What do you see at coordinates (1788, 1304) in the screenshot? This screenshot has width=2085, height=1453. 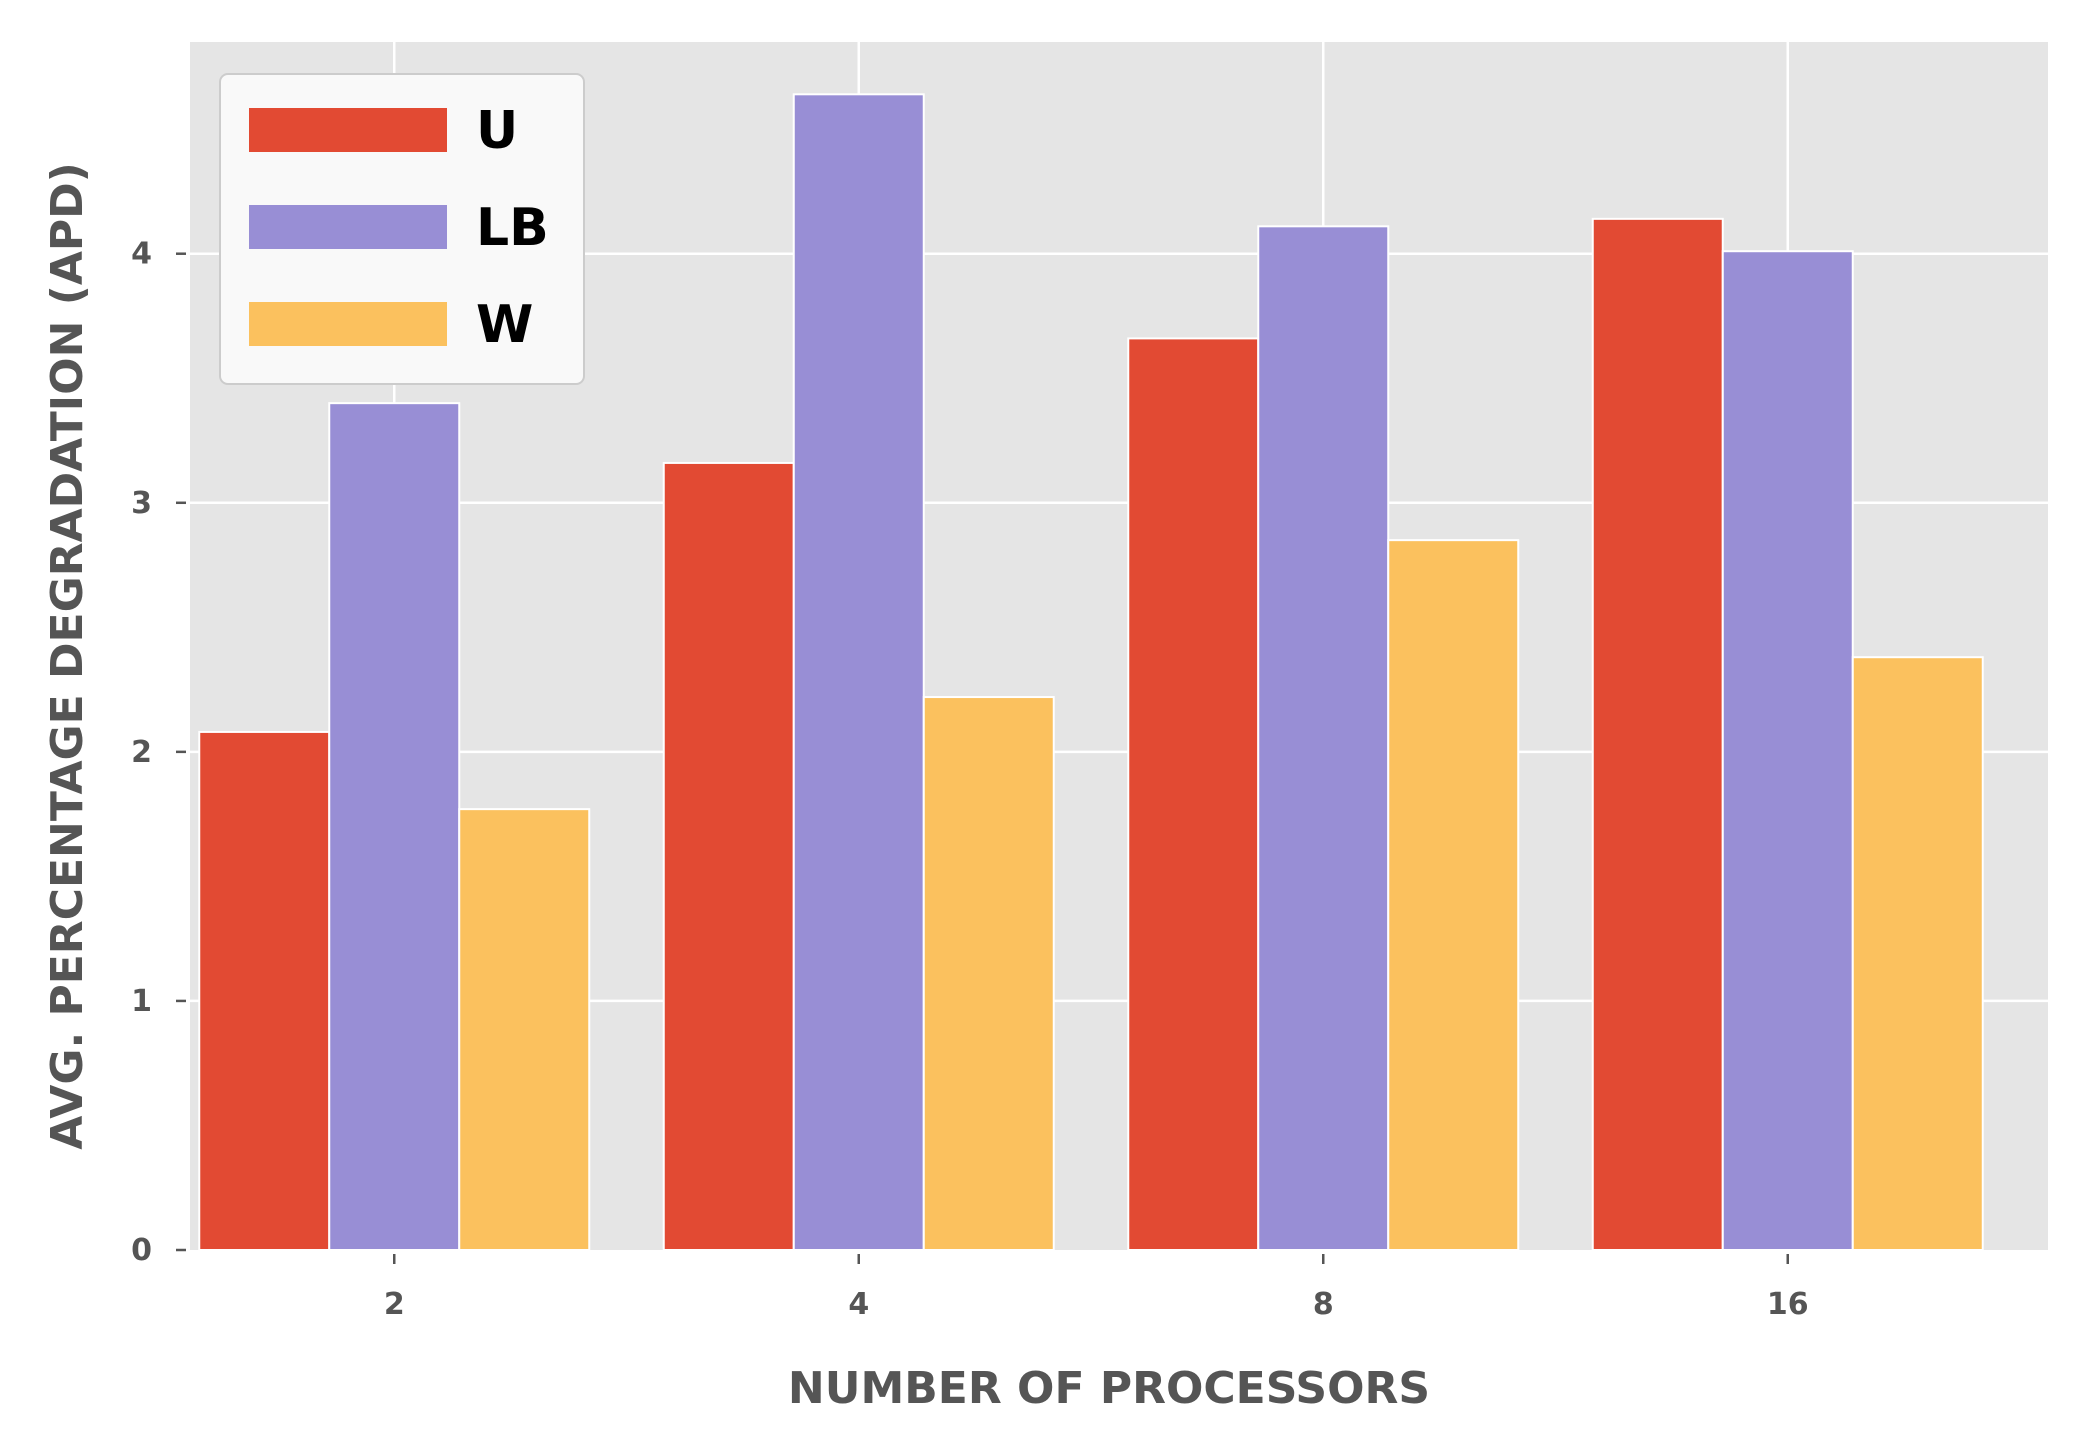 I see `x-tick-label: 16` at bounding box center [1788, 1304].